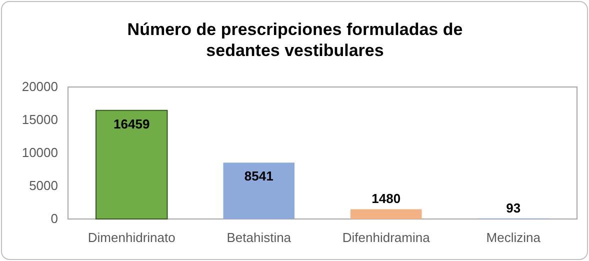  Describe the element at coordinates (40, 120) in the screenshot. I see `y-tick-label: 15000` at that location.